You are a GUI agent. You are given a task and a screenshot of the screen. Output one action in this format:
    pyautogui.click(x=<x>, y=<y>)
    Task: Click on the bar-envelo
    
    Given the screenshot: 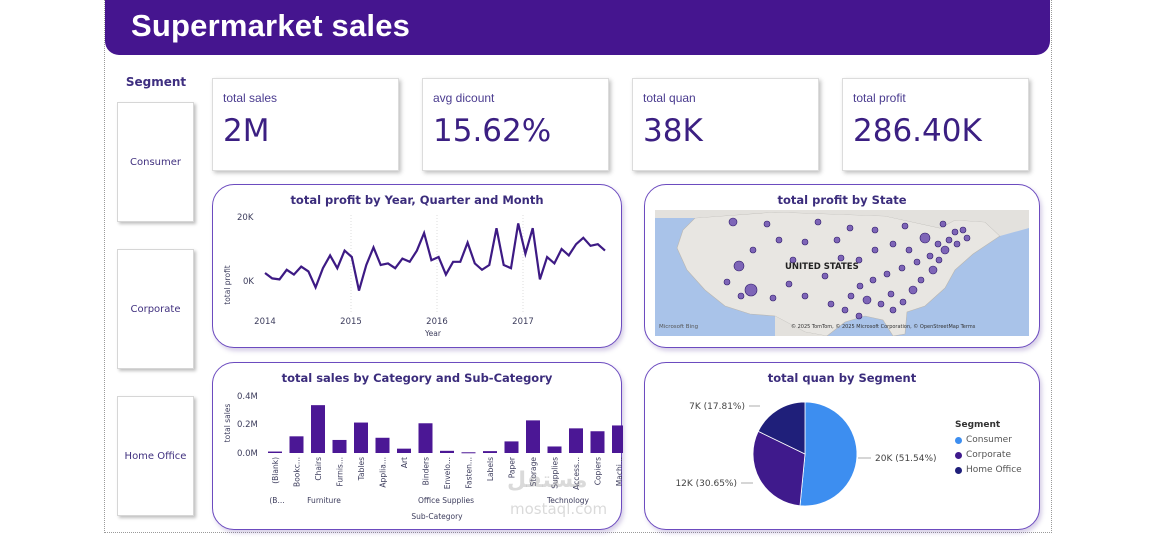 What is the action you would take?
    pyautogui.click(x=447, y=451)
    